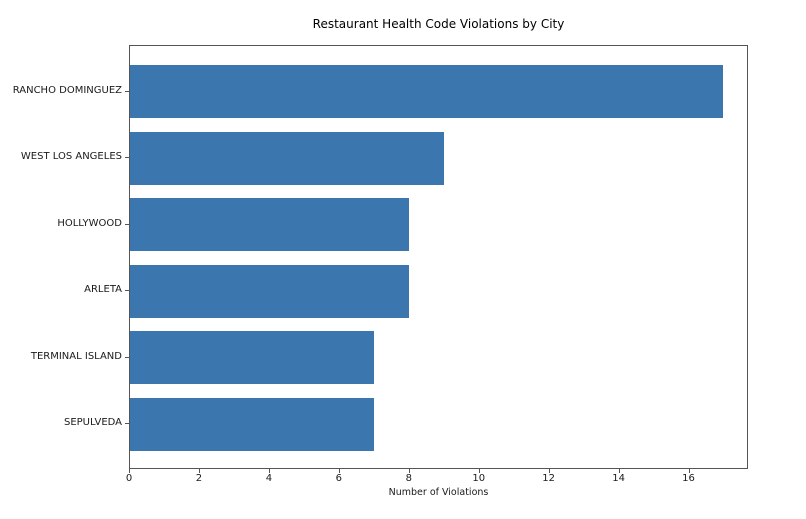 The image size is (806, 519). What do you see at coordinates (438, 492) in the screenshot?
I see `x-axis-label: Number of Violations` at bounding box center [438, 492].